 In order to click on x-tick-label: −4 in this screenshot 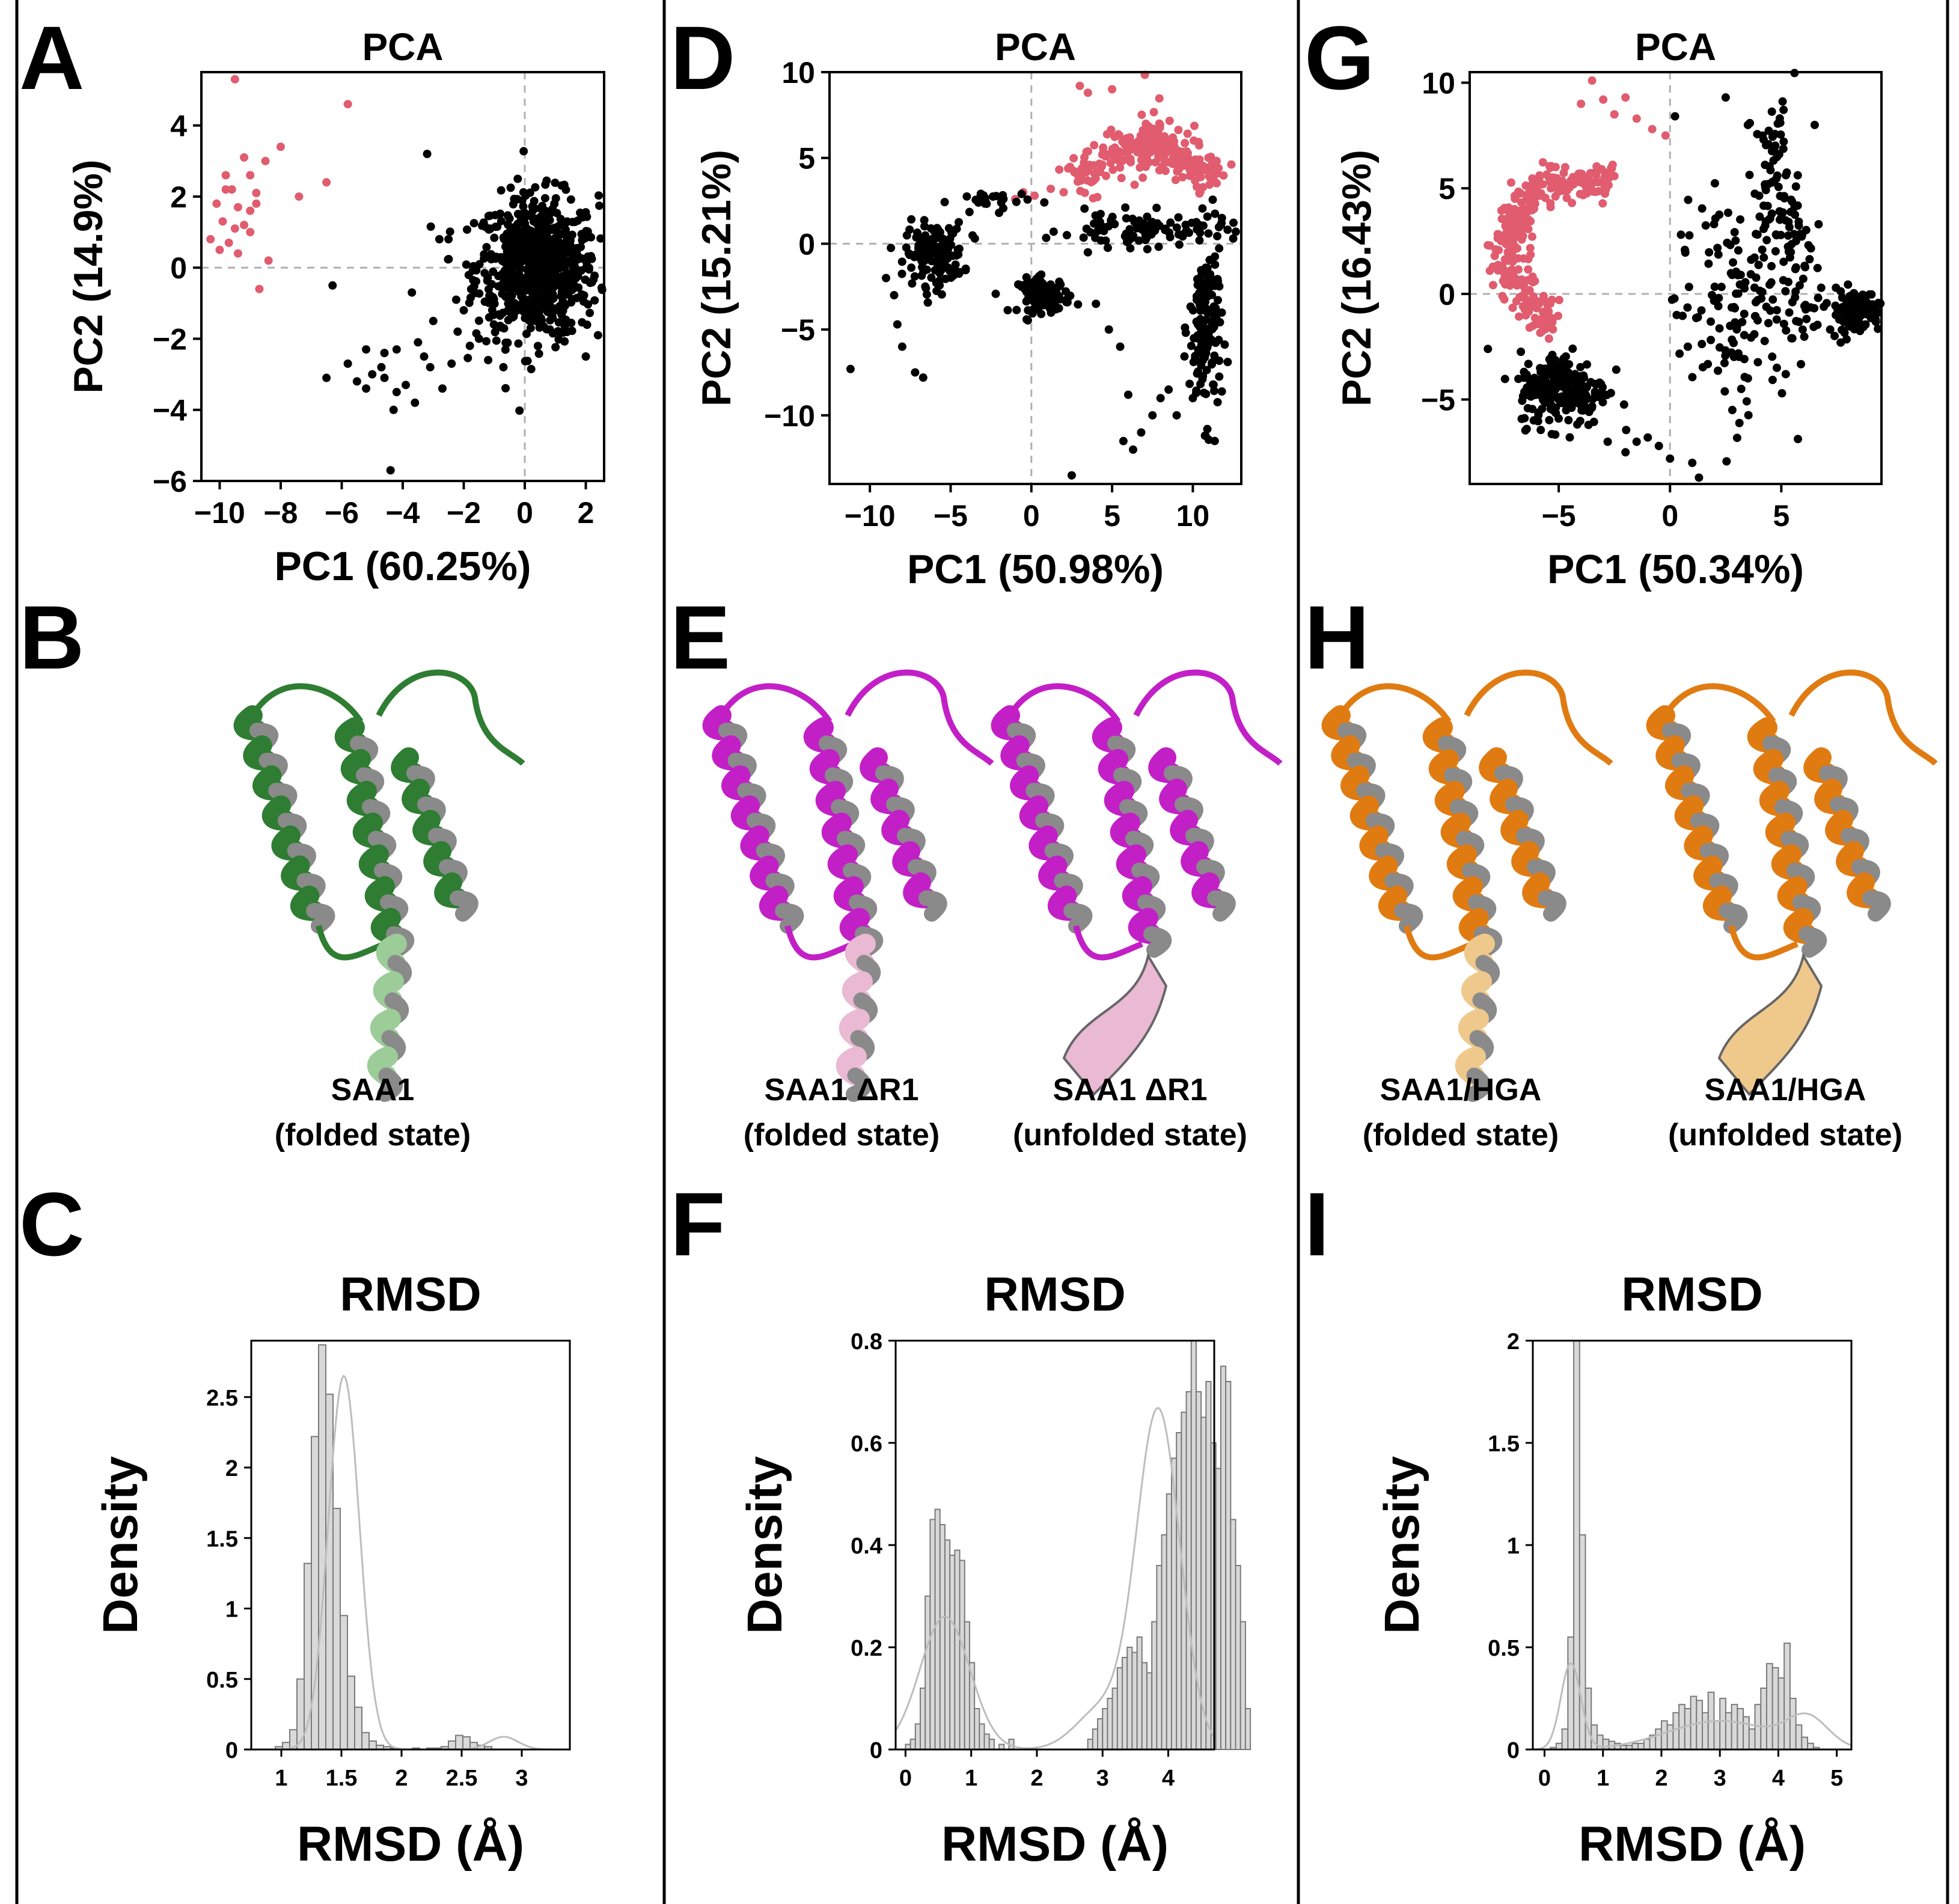, I will do `click(402, 513)`.